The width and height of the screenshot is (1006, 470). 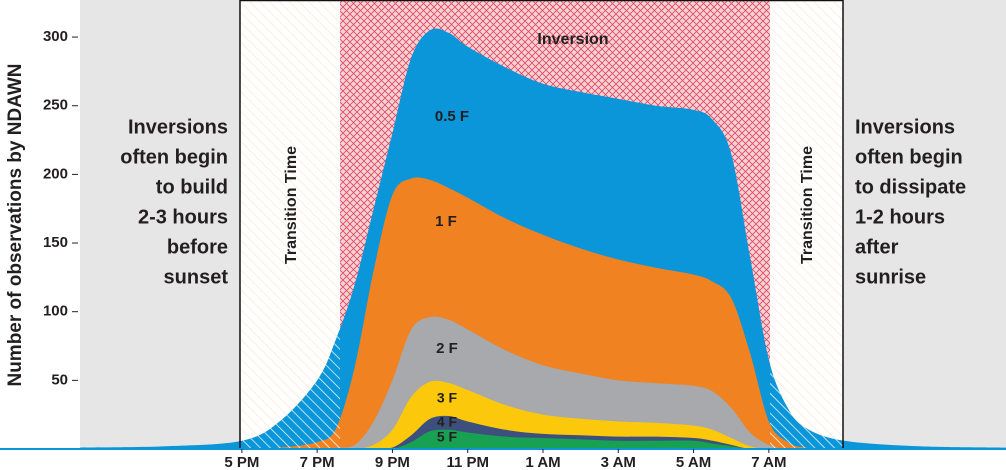 What do you see at coordinates (447, 437) in the screenshot?
I see `series-label: 5 F` at bounding box center [447, 437].